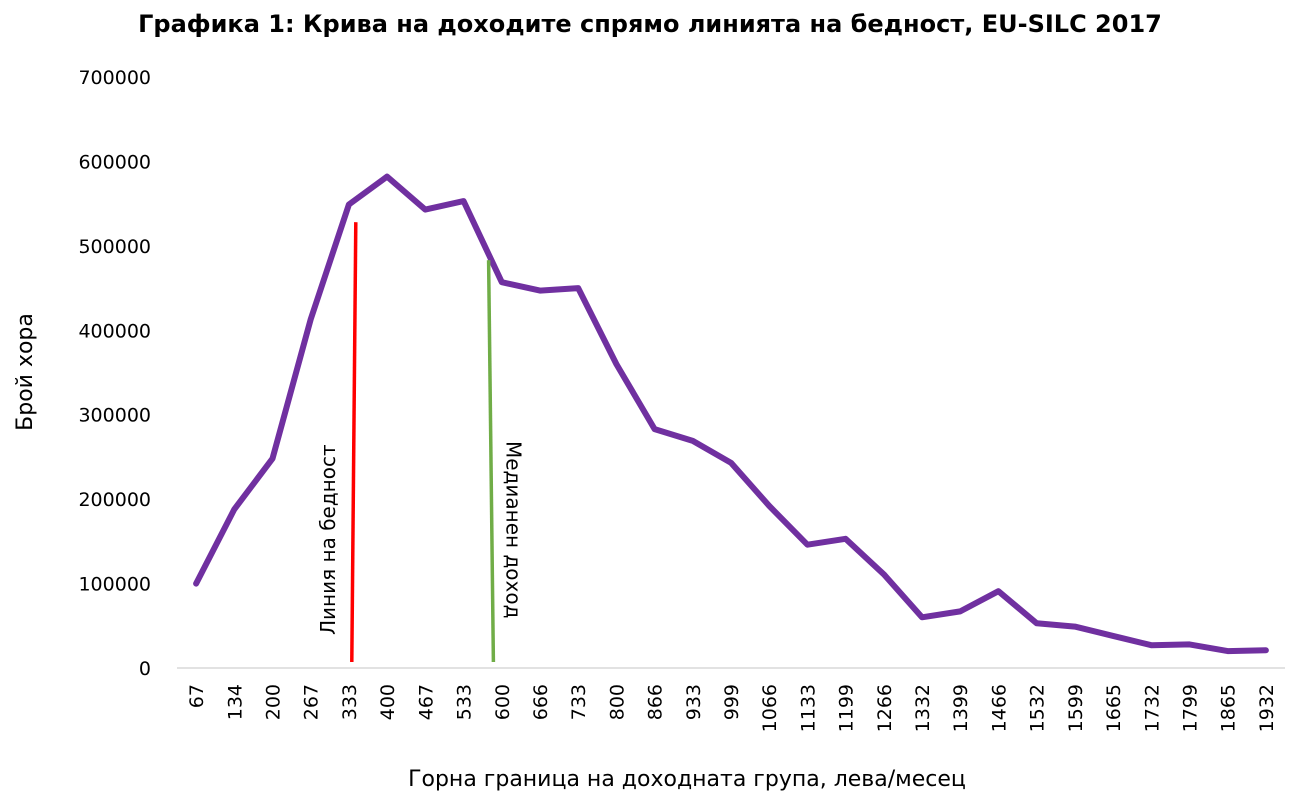  What do you see at coordinates (656, 702) in the screenshot?
I see `x-tick-label: 866` at bounding box center [656, 702].